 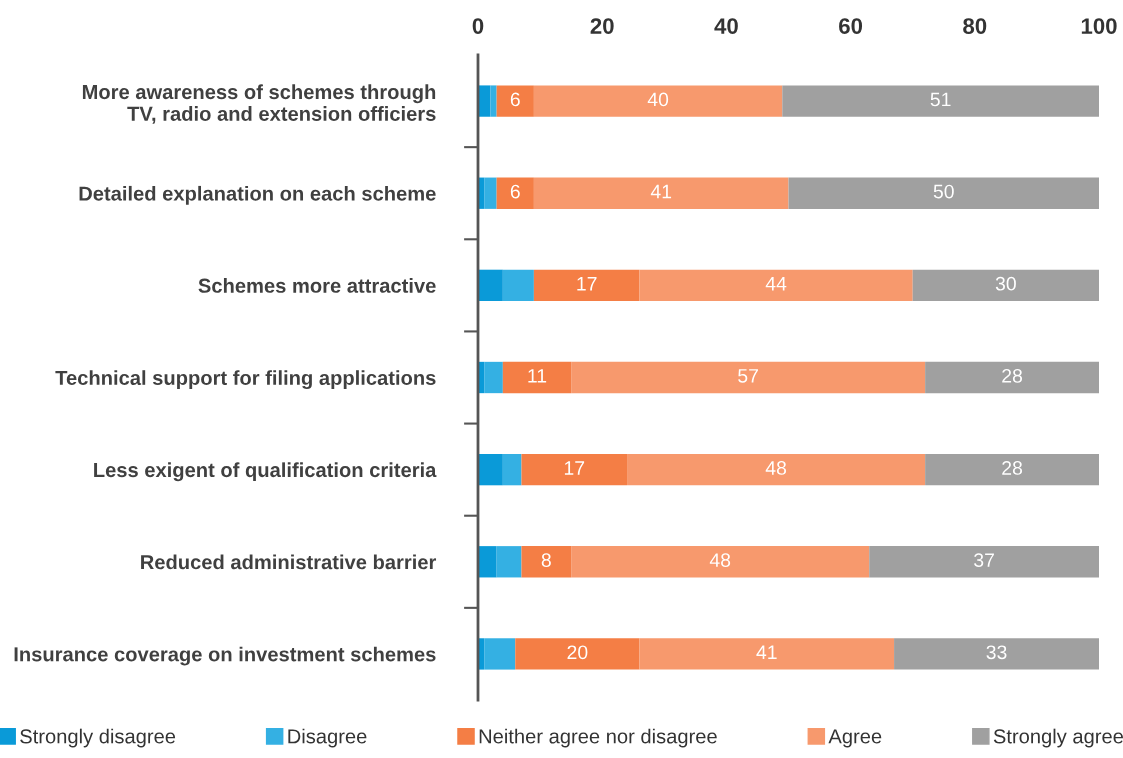 I want to click on data-label: 20, so click(x=577, y=652).